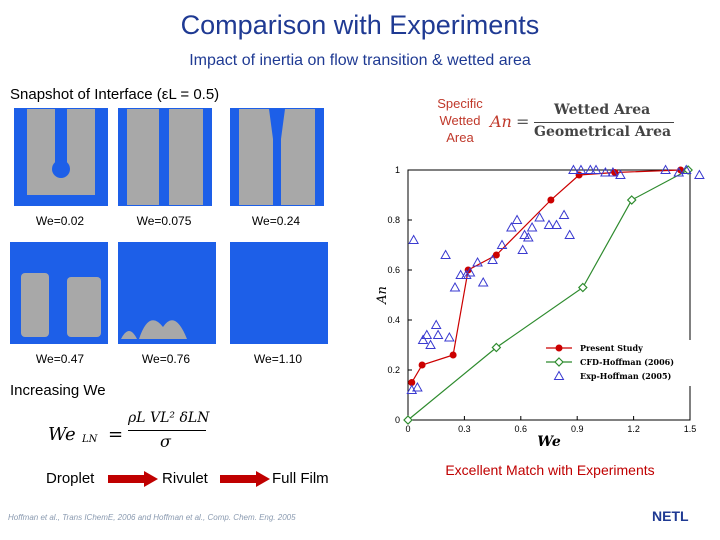 This screenshot has height=540, width=720. What do you see at coordinates (169, 418) in the screenshot?
I see `formula-numerator: ρL VL² δLN` at bounding box center [169, 418].